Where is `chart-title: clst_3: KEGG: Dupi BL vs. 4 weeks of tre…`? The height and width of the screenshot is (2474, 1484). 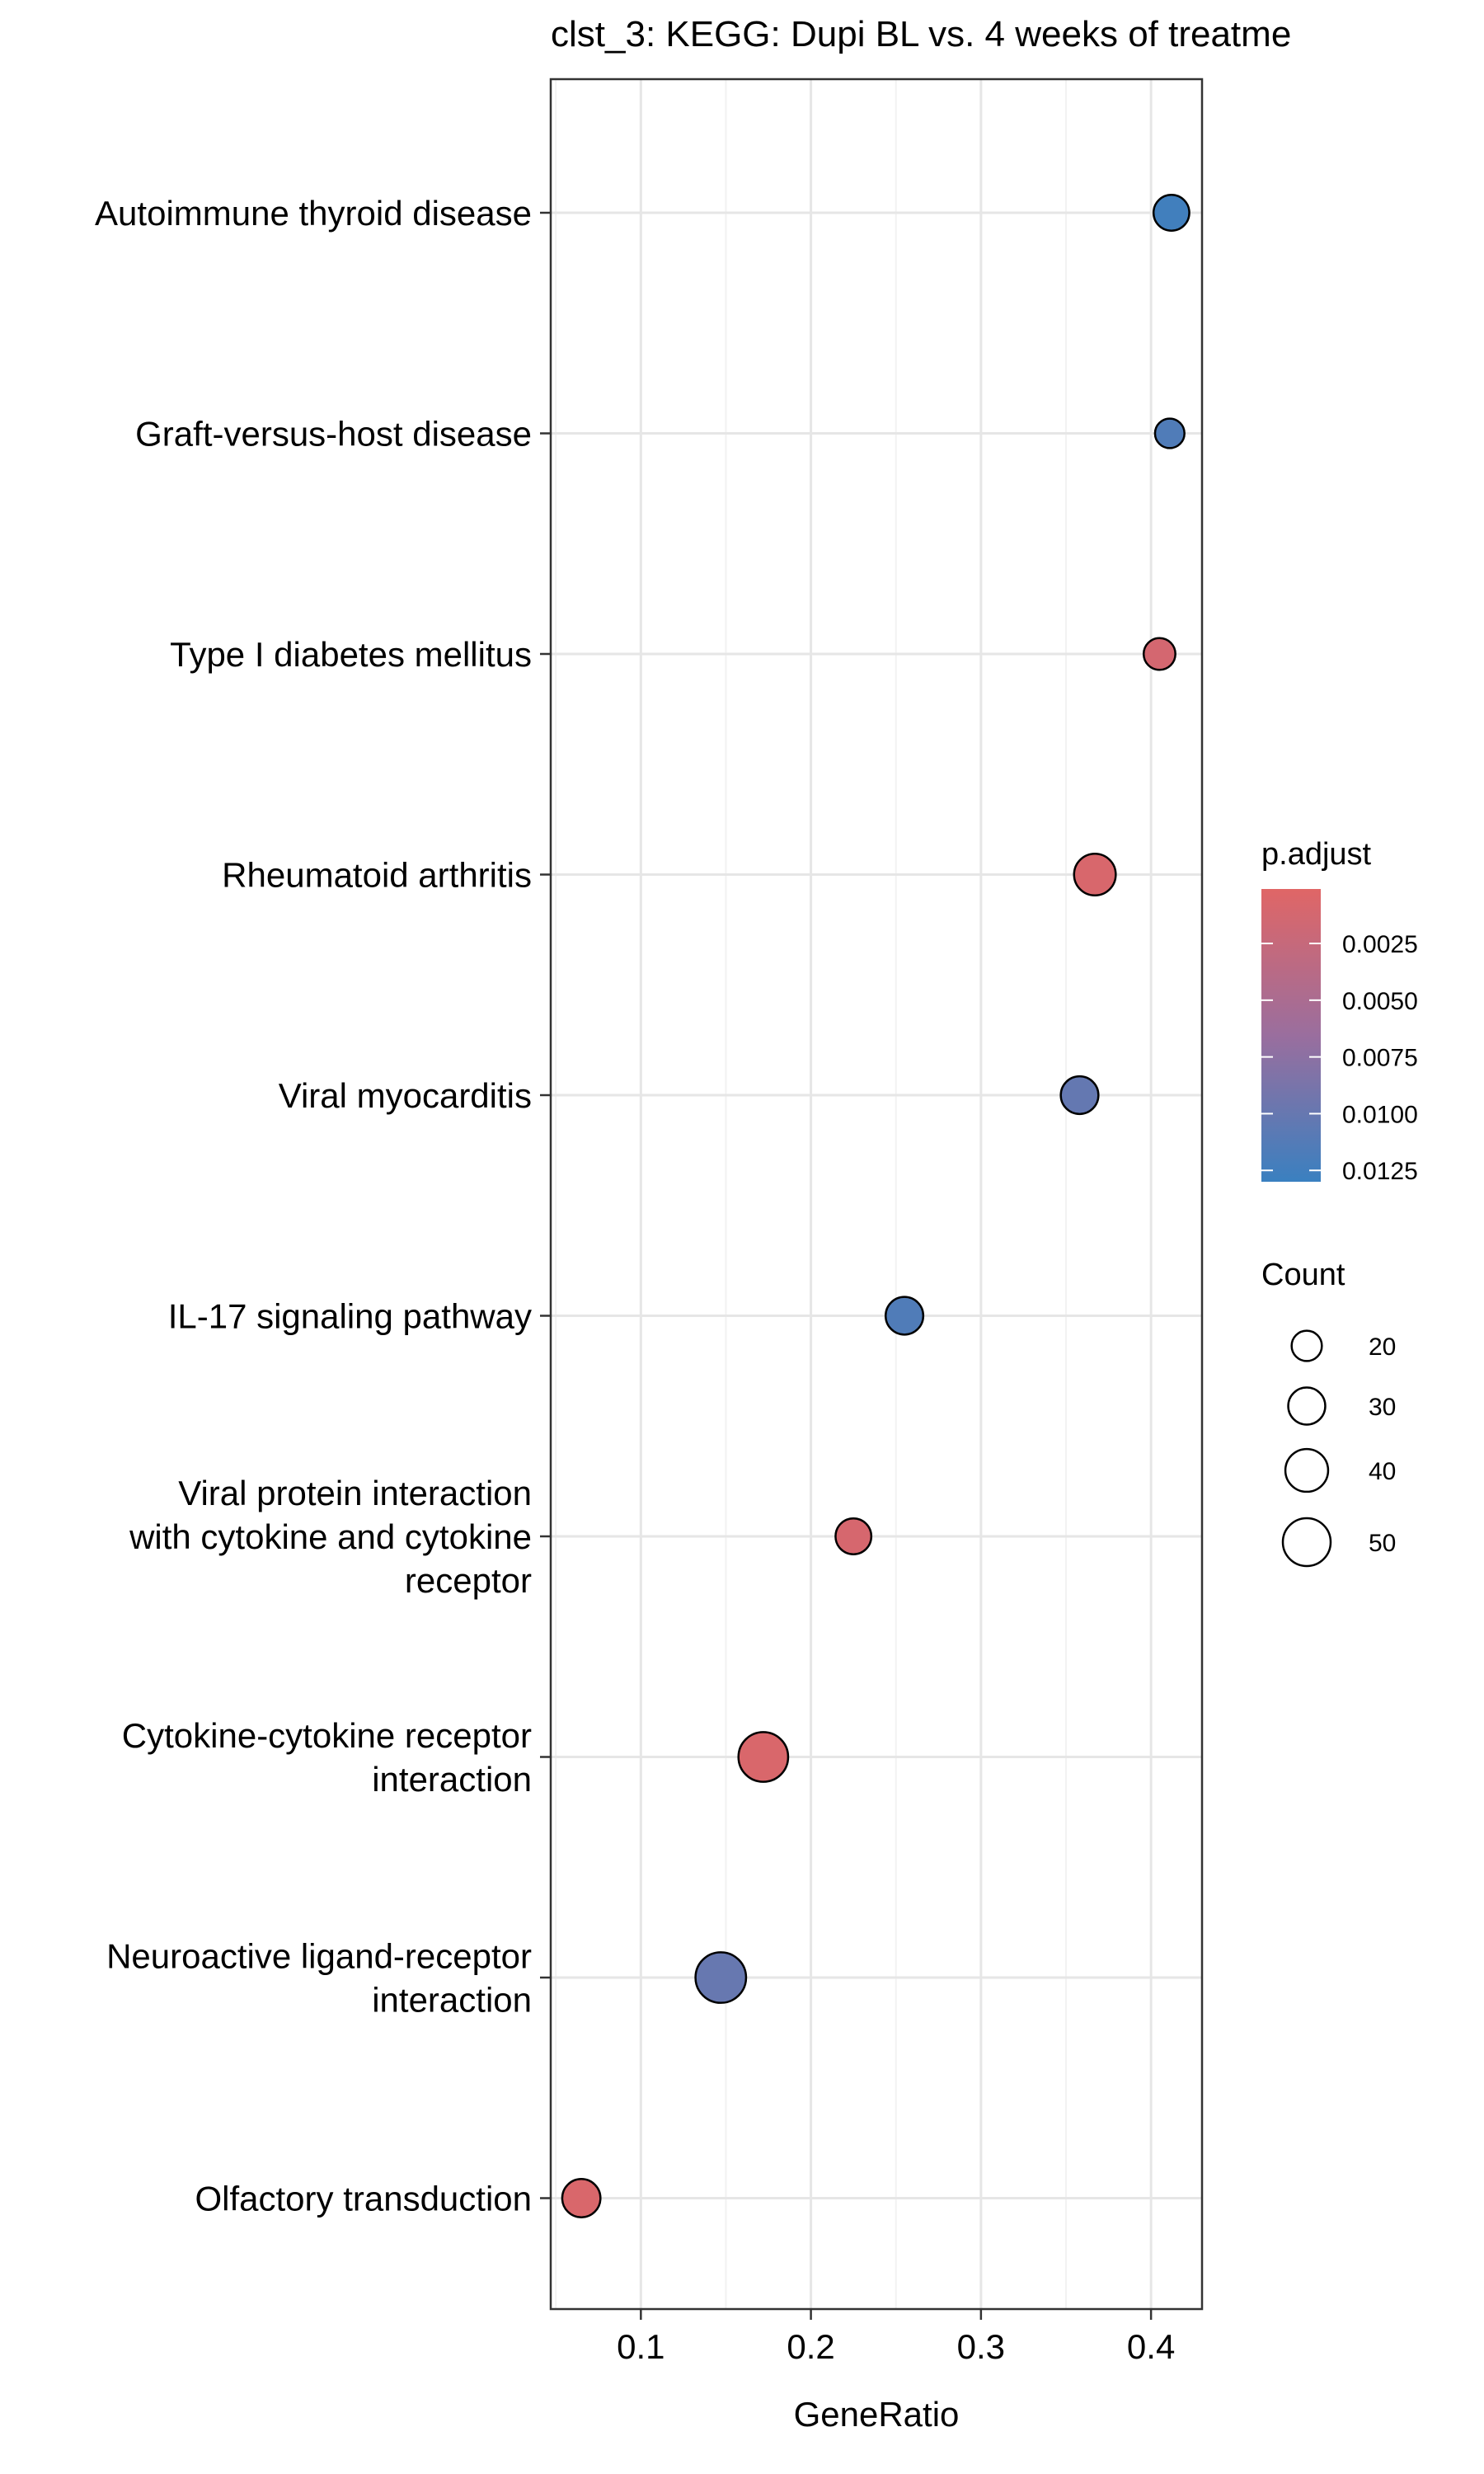
chart-title: clst_3: KEGG: Dupi BL vs. 4 weeks of tre… is located at coordinates (921, 34).